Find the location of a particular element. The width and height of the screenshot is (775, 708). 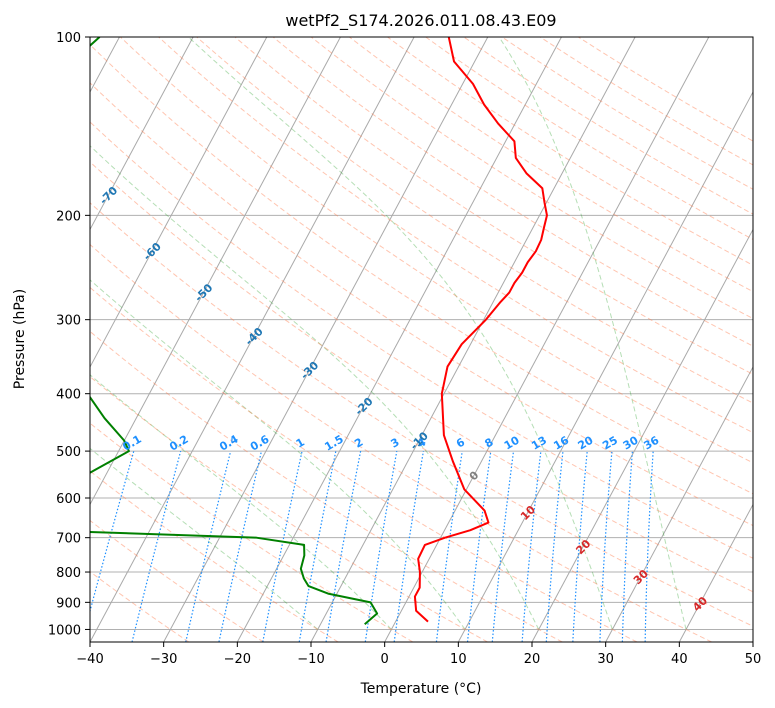

x-tick-label: −30 is located at coordinates (163, 659).